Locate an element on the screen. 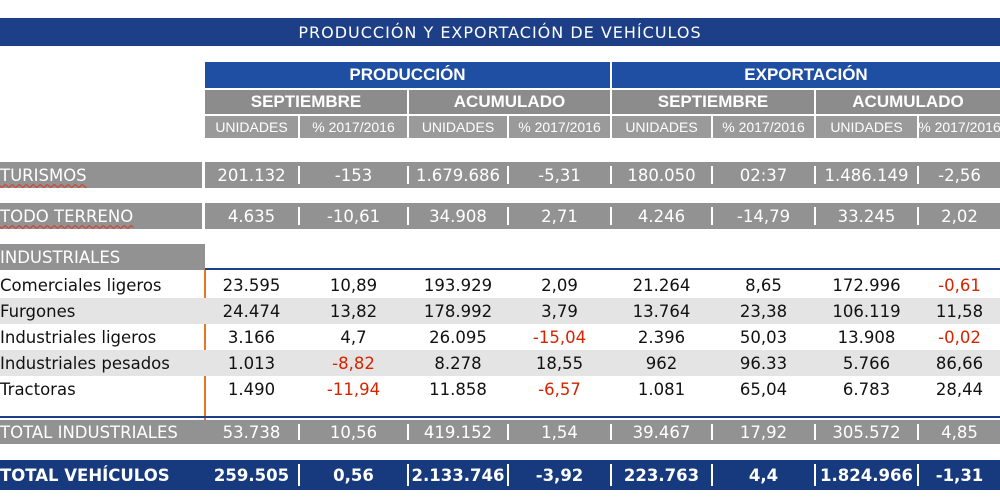 The image size is (1000, 500). cell-comerciales-ligeros-4: 21.264 is located at coordinates (661, 285).